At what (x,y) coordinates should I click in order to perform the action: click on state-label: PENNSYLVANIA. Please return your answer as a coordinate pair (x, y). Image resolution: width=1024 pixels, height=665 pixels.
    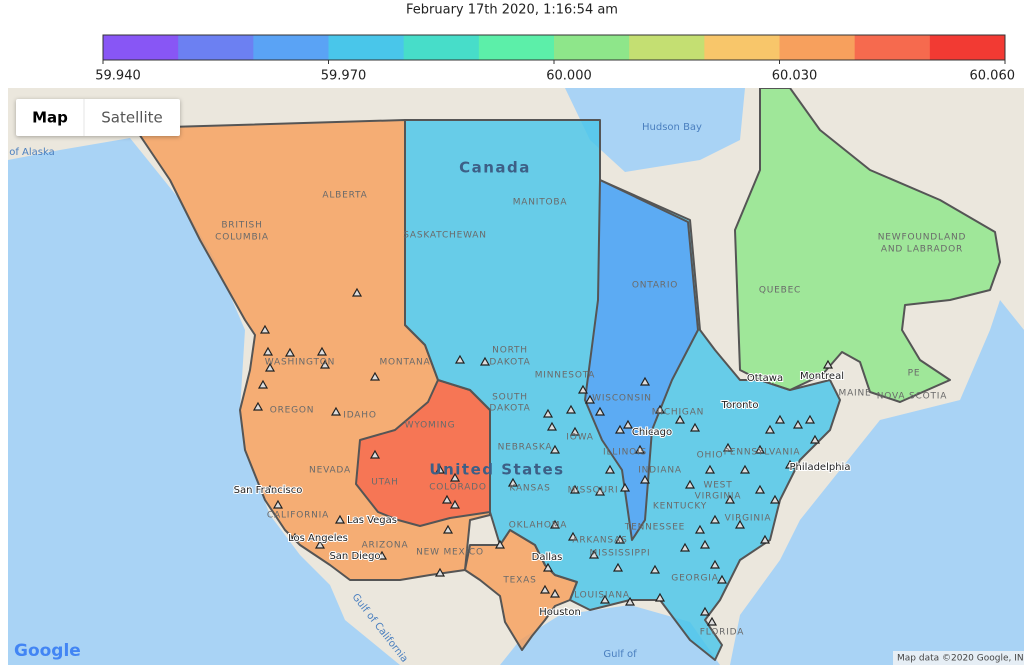
    Looking at the image, I should click on (762, 453).